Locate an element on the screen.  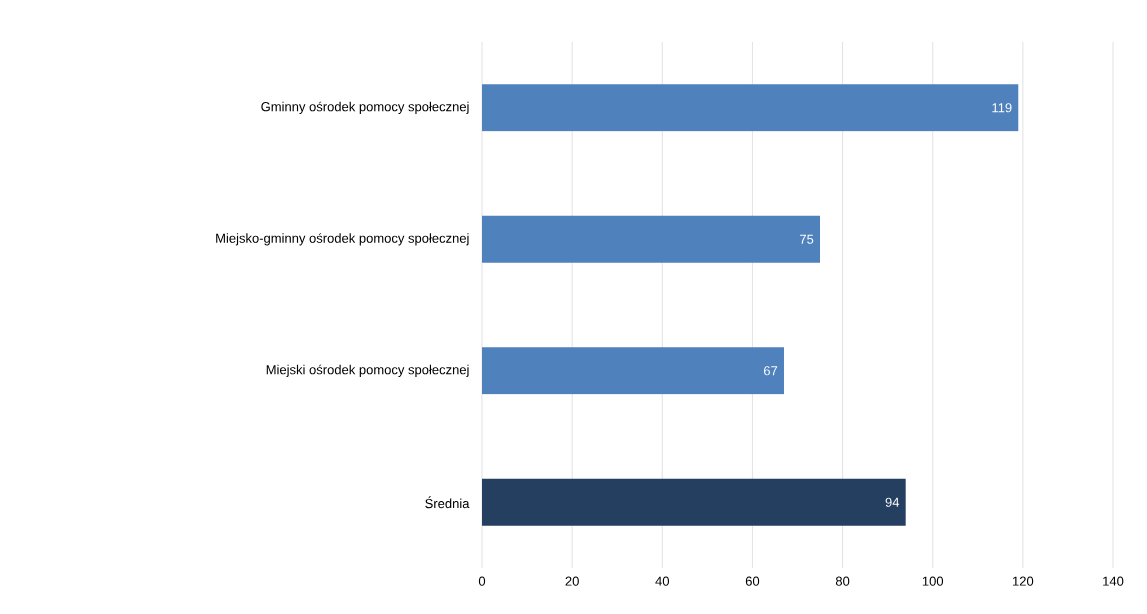
data-label: 67 is located at coordinates (770, 371).